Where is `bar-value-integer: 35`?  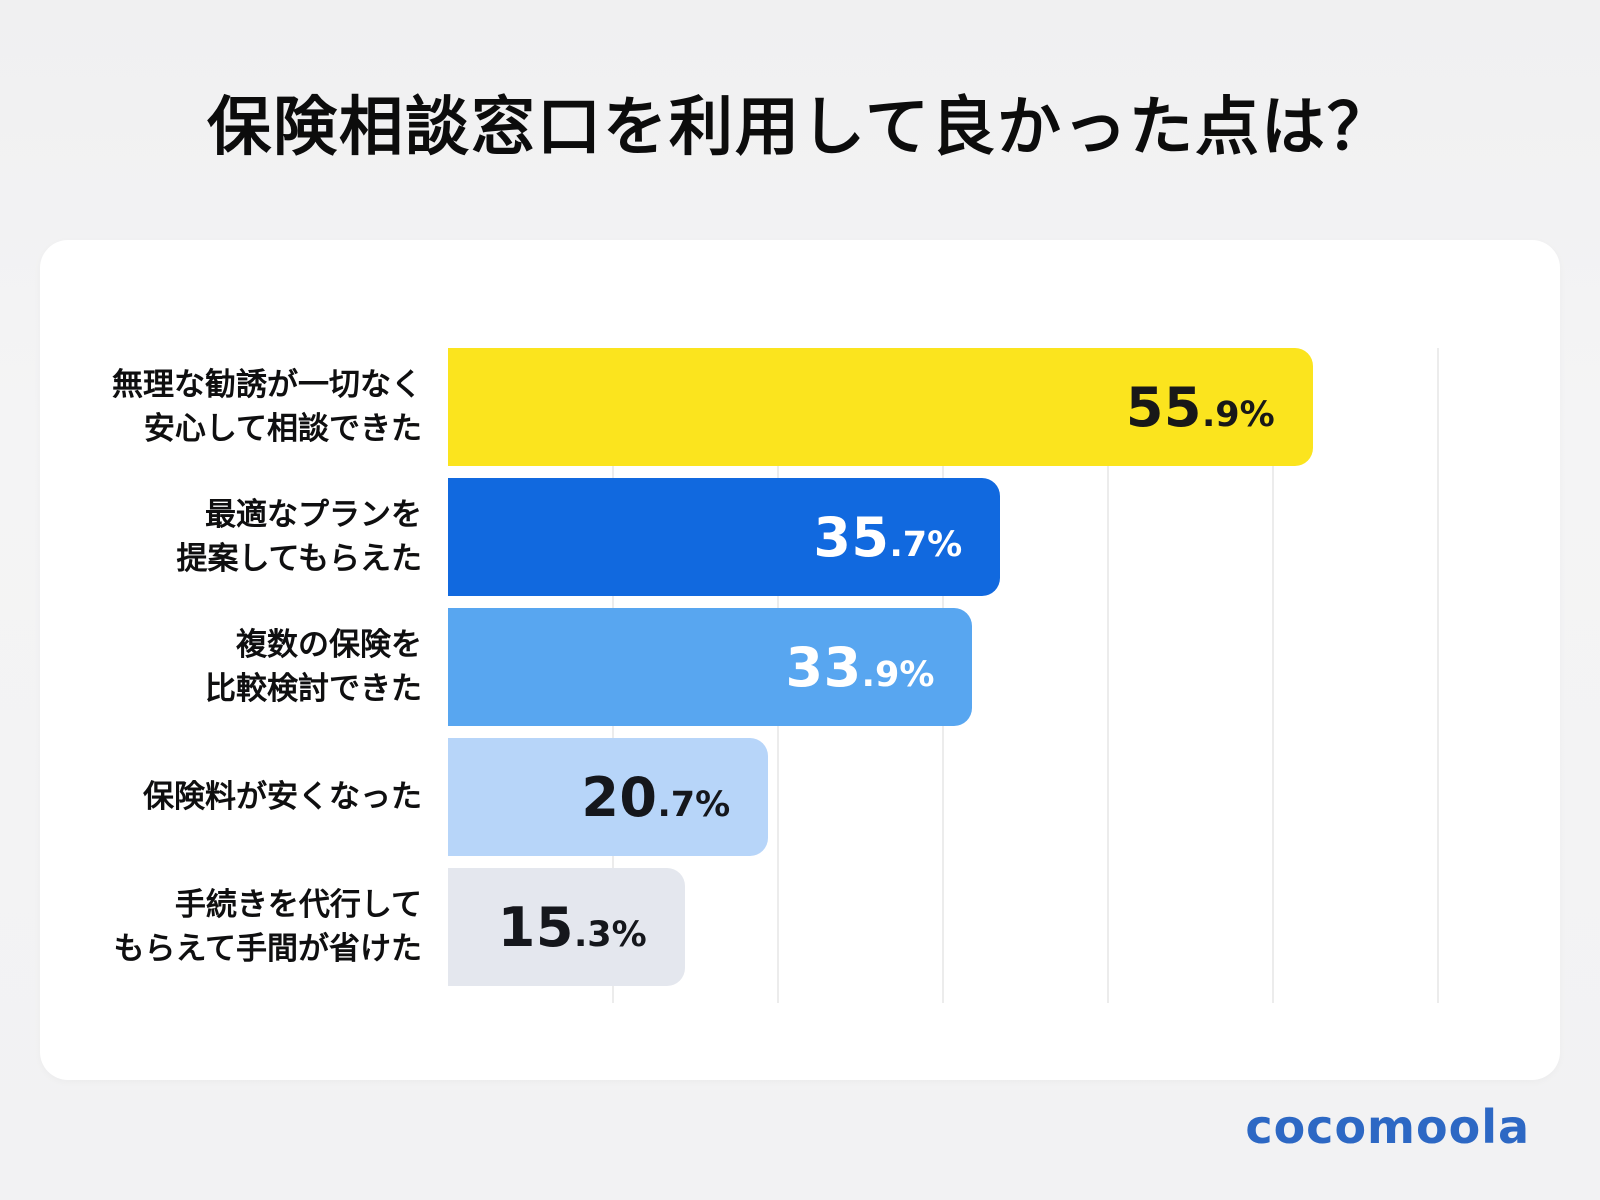 bar-value-integer: 35 is located at coordinates (851, 537).